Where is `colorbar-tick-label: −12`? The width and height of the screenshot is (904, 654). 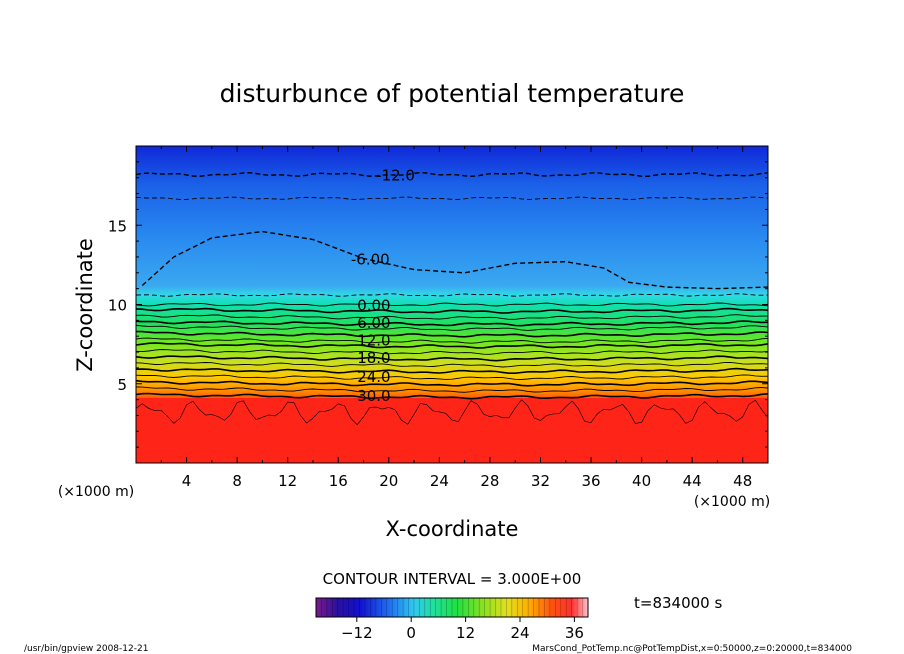 colorbar-tick-label: −12 is located at coordinates (357, 633).